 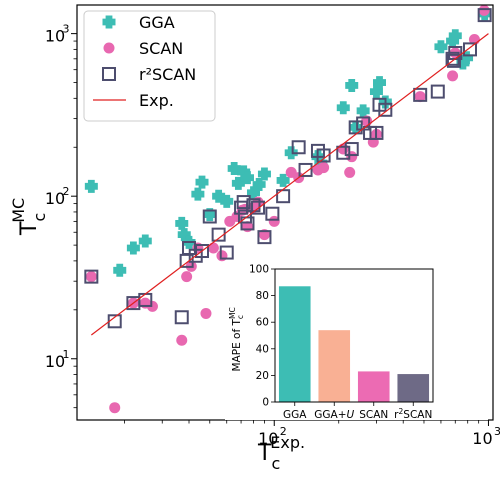 I want to click on inset-x-tick-label: GGA+U, so click(x=334, y=415).